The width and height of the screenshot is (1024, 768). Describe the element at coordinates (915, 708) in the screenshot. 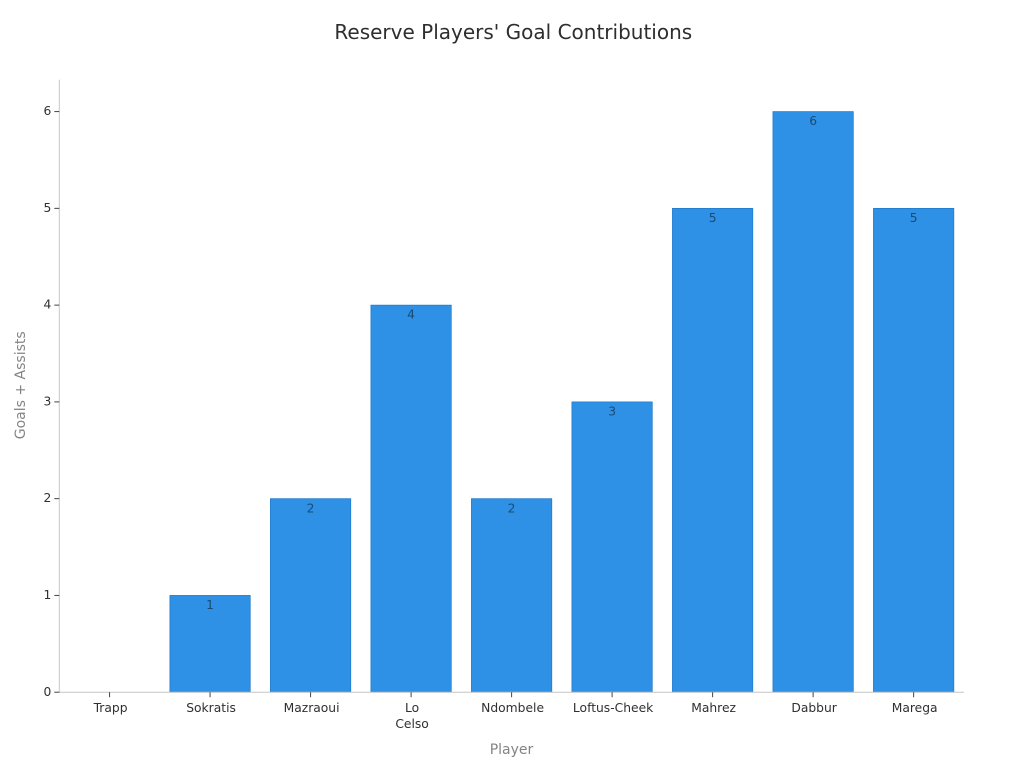

I see `svg-text: Marega` at that location.